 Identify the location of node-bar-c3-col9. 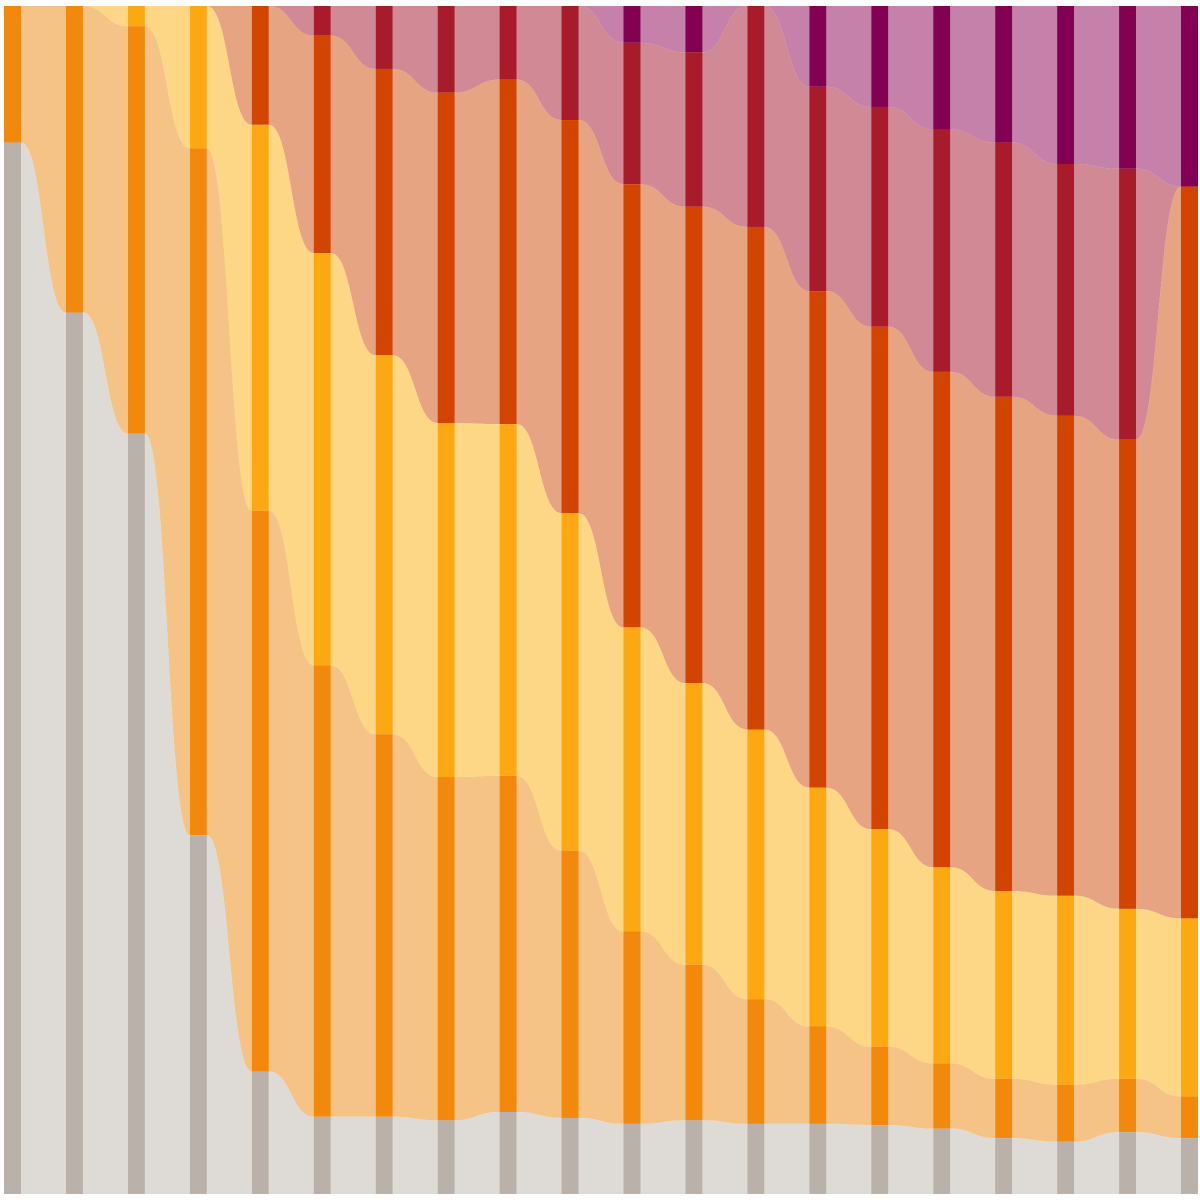
(570, 317).